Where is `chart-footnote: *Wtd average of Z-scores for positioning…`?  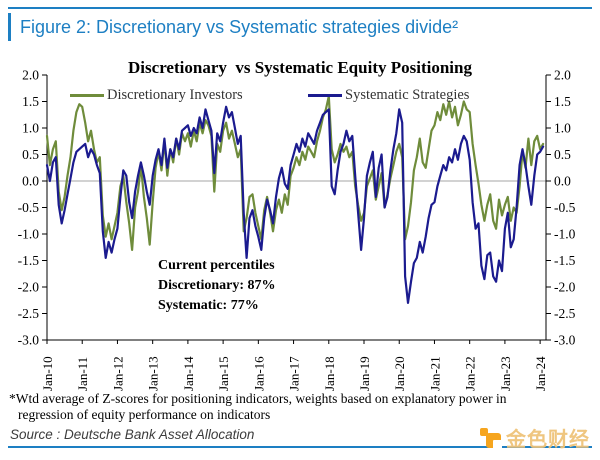 chart-footnote: *Wtd average of Z-scores for positioning… is located at coordinates (257, 407).